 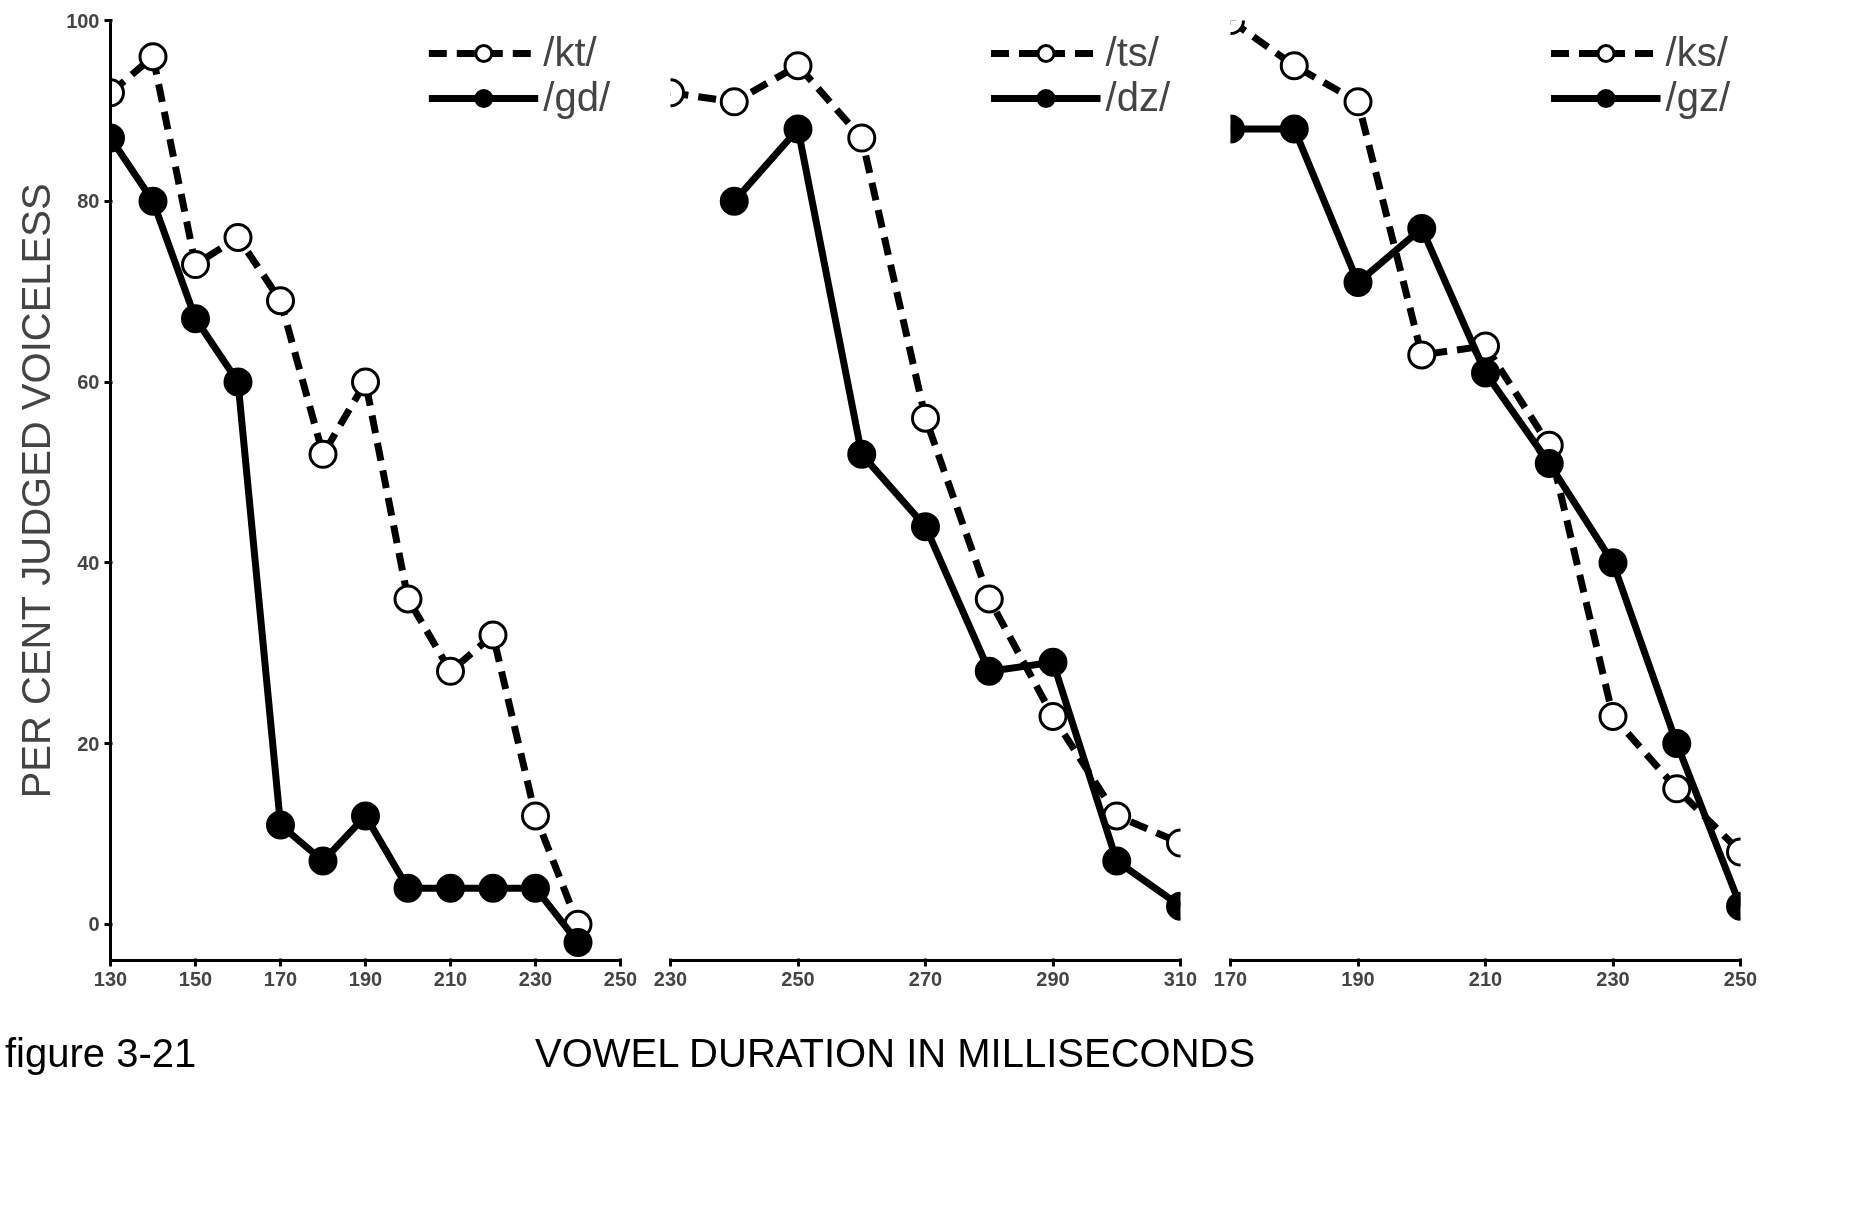 I want to click on legend-label: /gz/, so click(x=1697, y=97).